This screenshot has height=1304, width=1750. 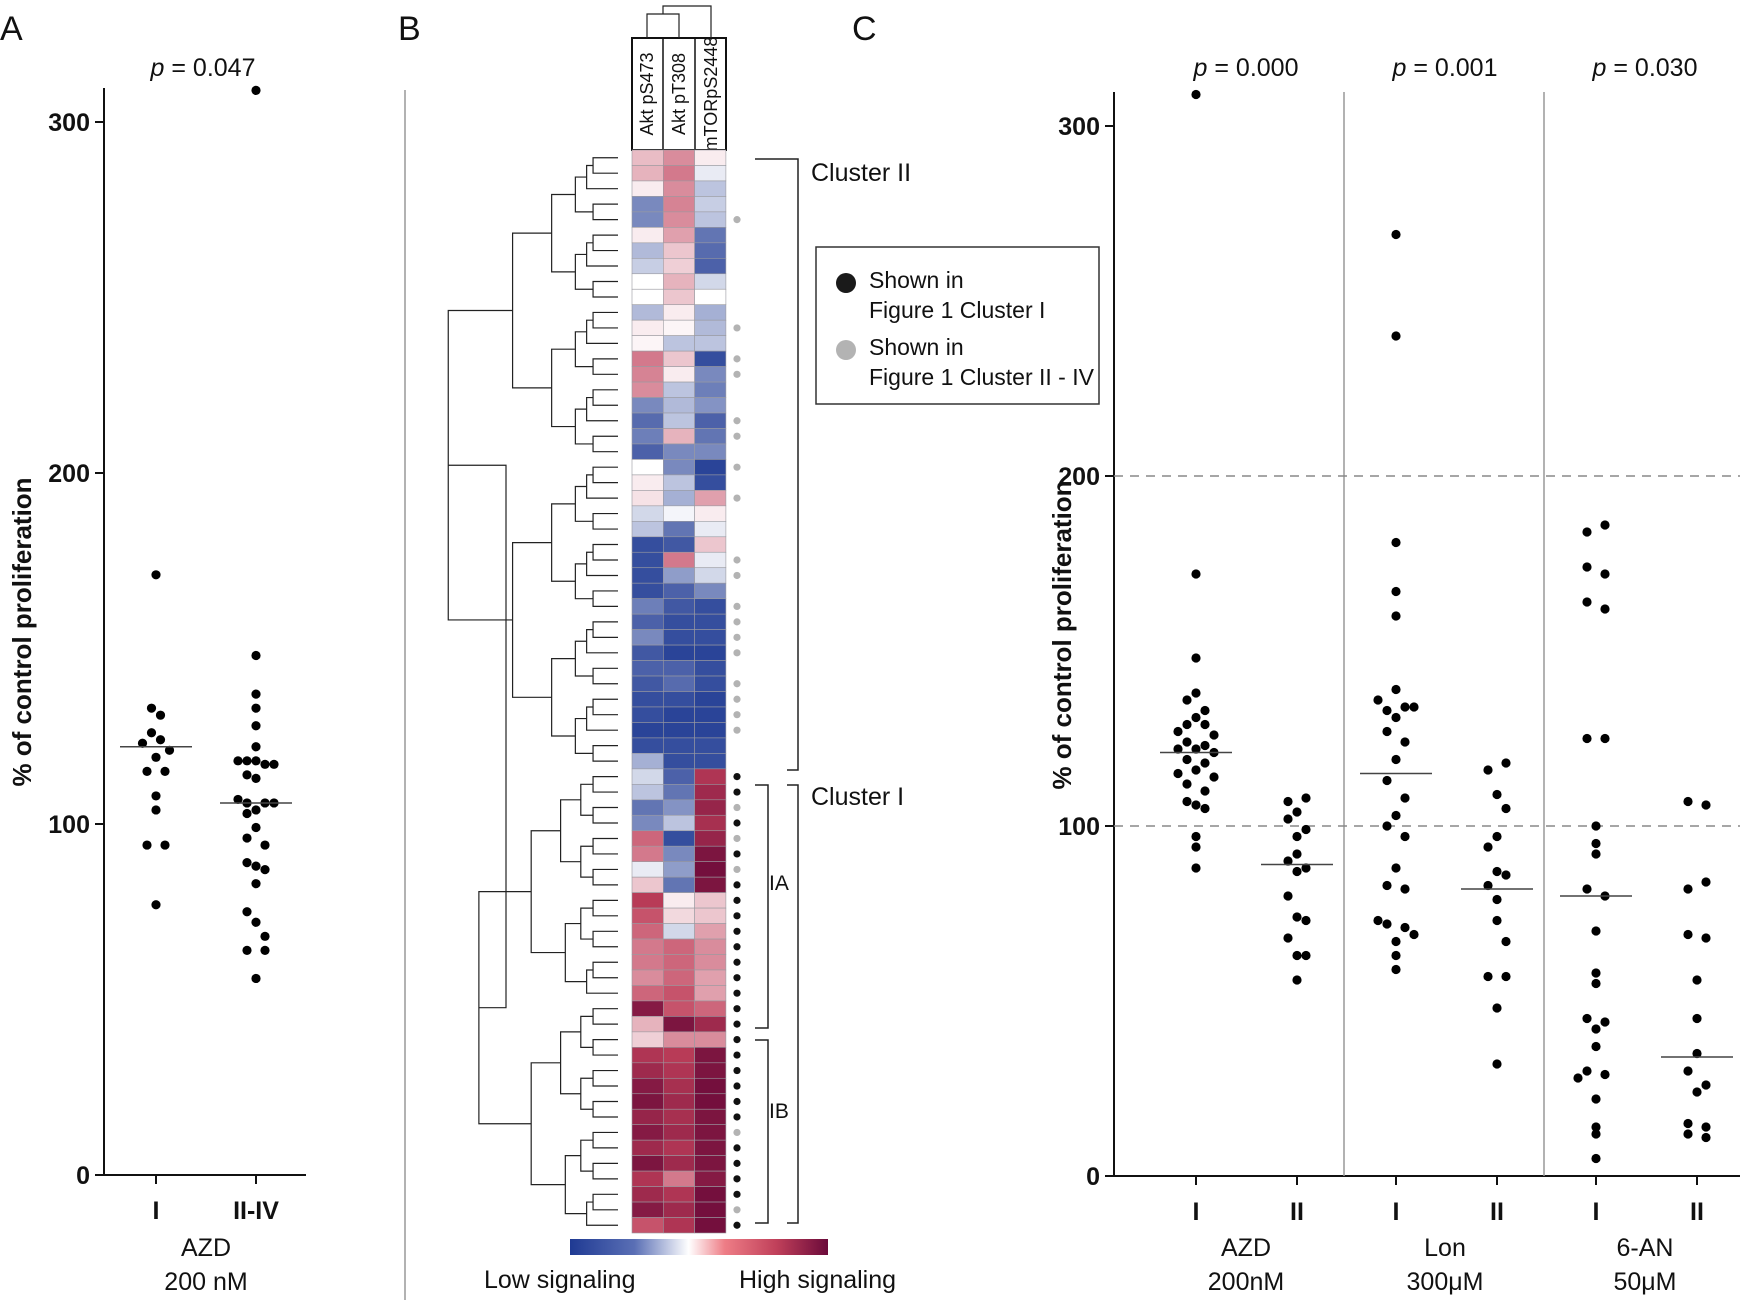 What do you see at coordinates (916, 347) in the screenshot?
I see `legend-grey-text-1: Shown in` at bounding box center [916, 347].